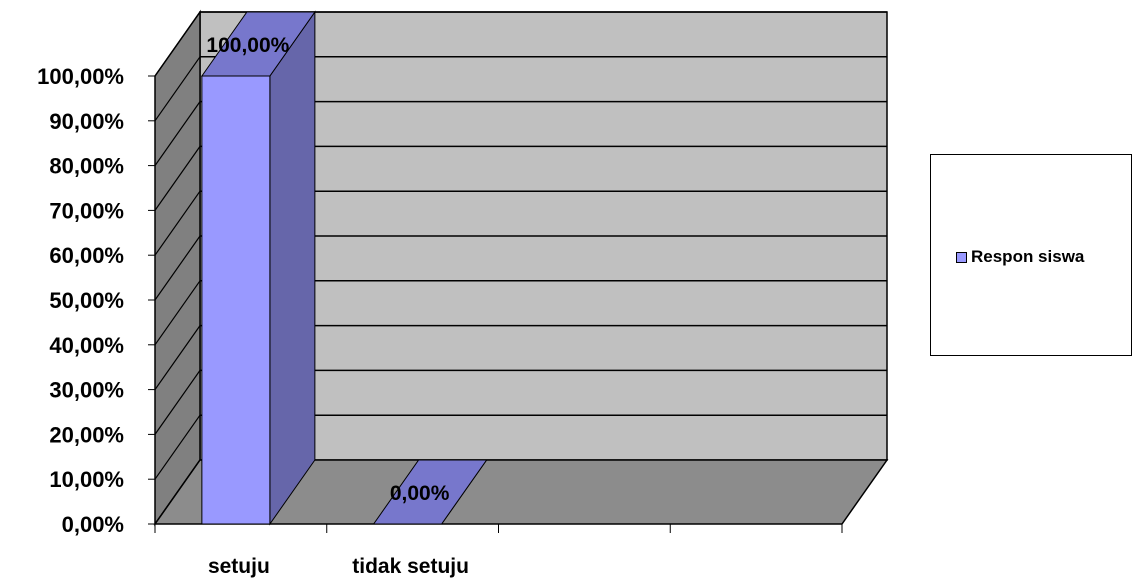 The height and width of the screenshot is (588, 1135). I want to click on legend-entry: Respon siswa, so click(1020, 257).